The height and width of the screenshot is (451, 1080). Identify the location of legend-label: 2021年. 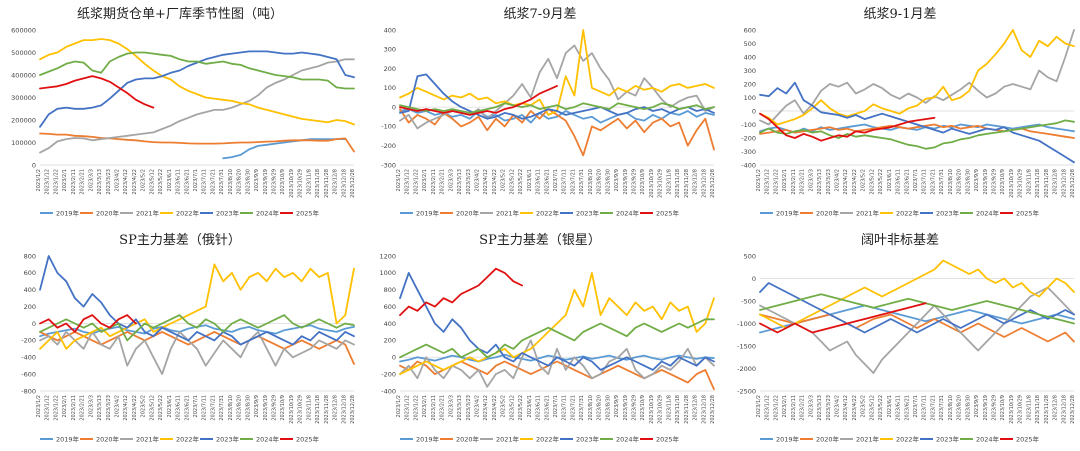
(868, 212).